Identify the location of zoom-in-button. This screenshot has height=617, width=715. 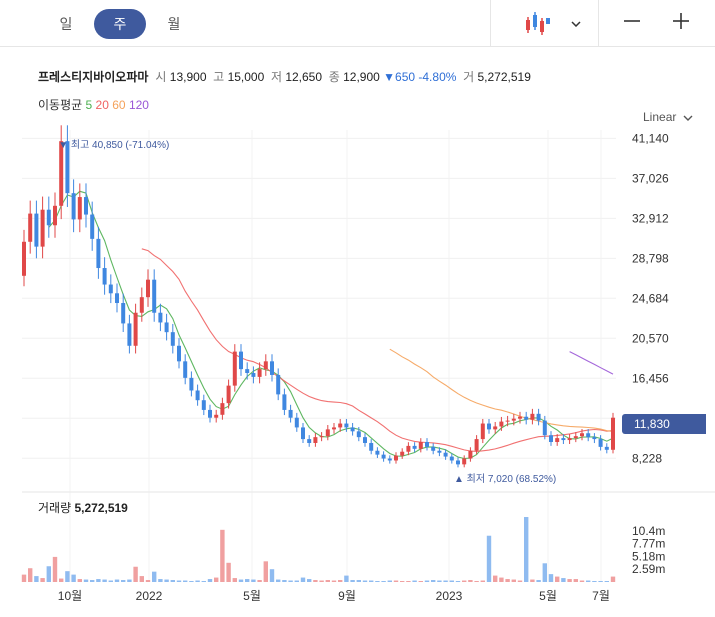
(681, 23).